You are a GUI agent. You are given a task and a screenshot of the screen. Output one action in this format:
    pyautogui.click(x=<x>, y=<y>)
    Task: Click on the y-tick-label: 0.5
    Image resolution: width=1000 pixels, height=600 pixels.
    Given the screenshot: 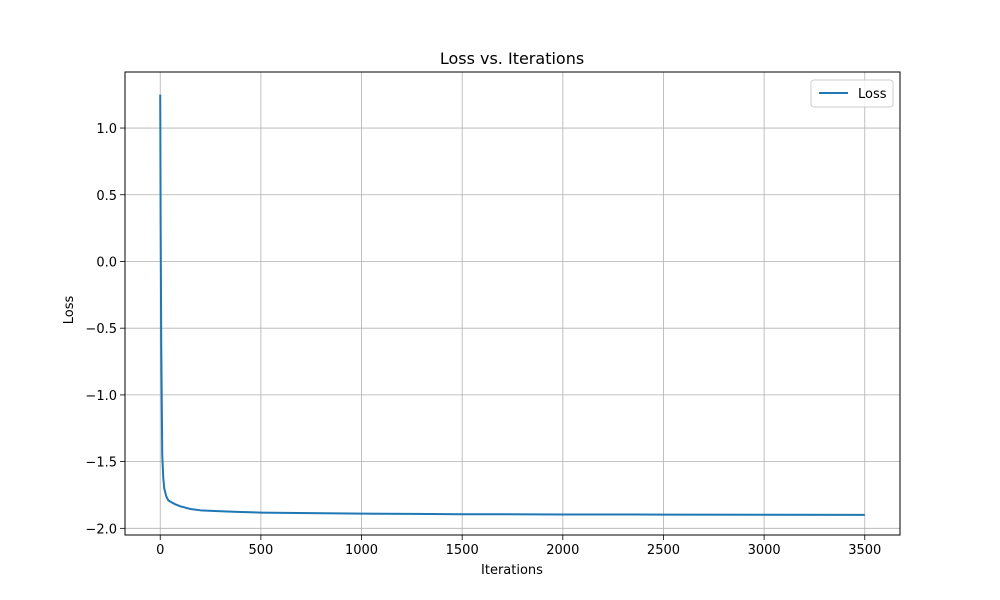 What is the action you would take?
    pyautogui.click(x=106, y=196)
    